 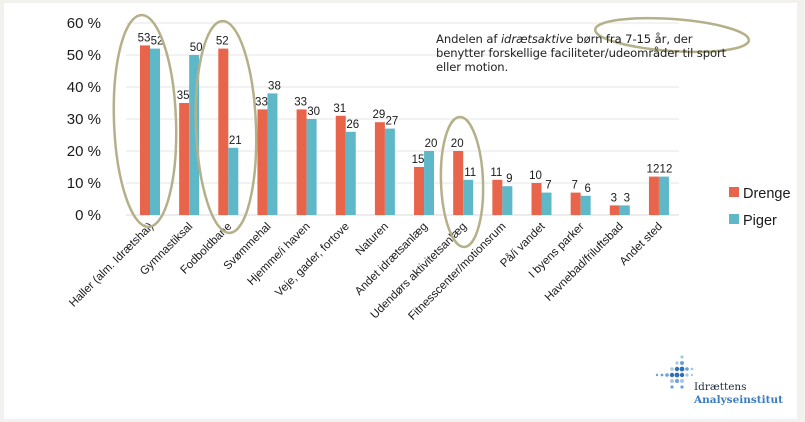 What do you see at coordinates (509, 179) in the screenshot?
I see `data-label: 9` at bounding box center [509, 179].